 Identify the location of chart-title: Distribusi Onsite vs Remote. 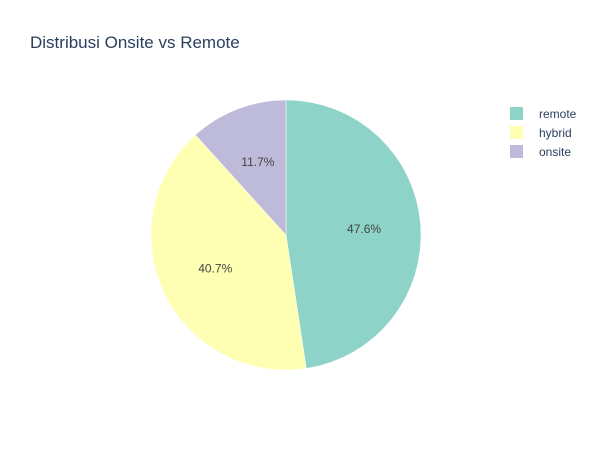
(135, 42).